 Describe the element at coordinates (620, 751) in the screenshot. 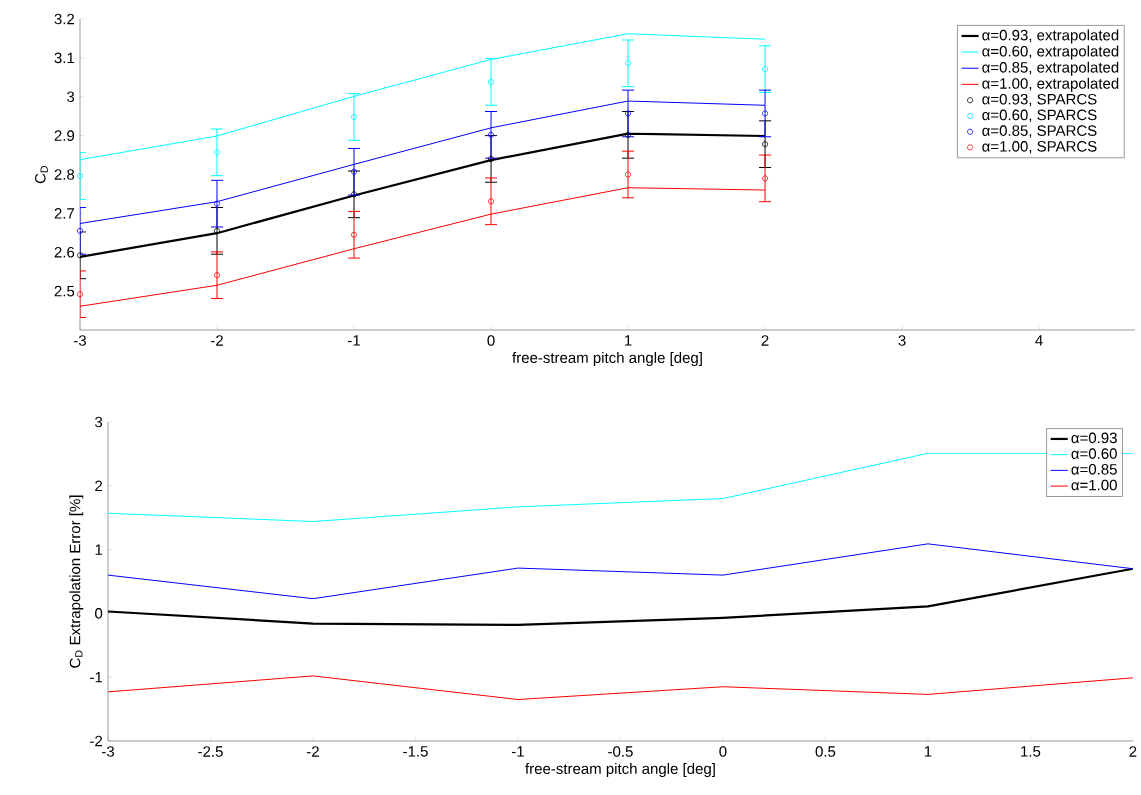

I see `x-tick-label: -0.5` at that location.